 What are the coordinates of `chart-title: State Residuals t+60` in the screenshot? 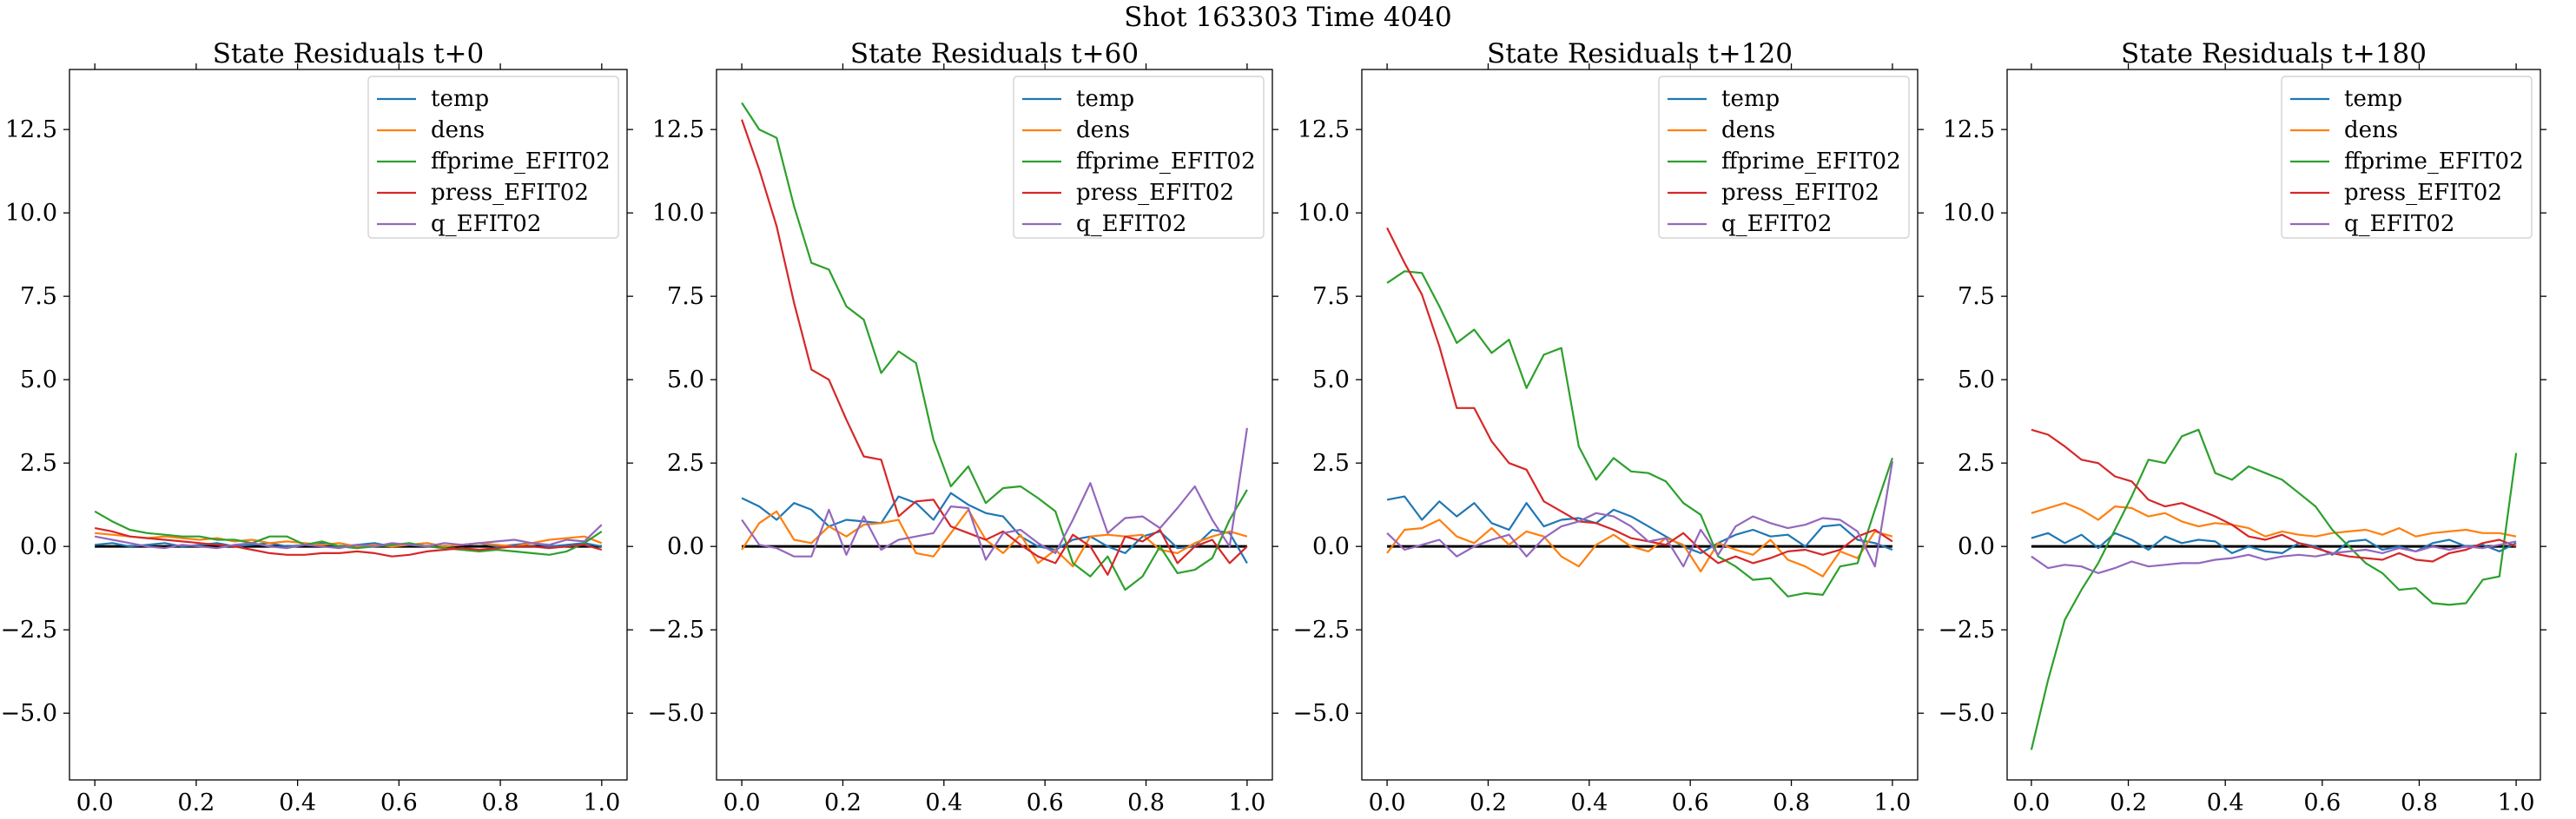 It's located at (994, 53).